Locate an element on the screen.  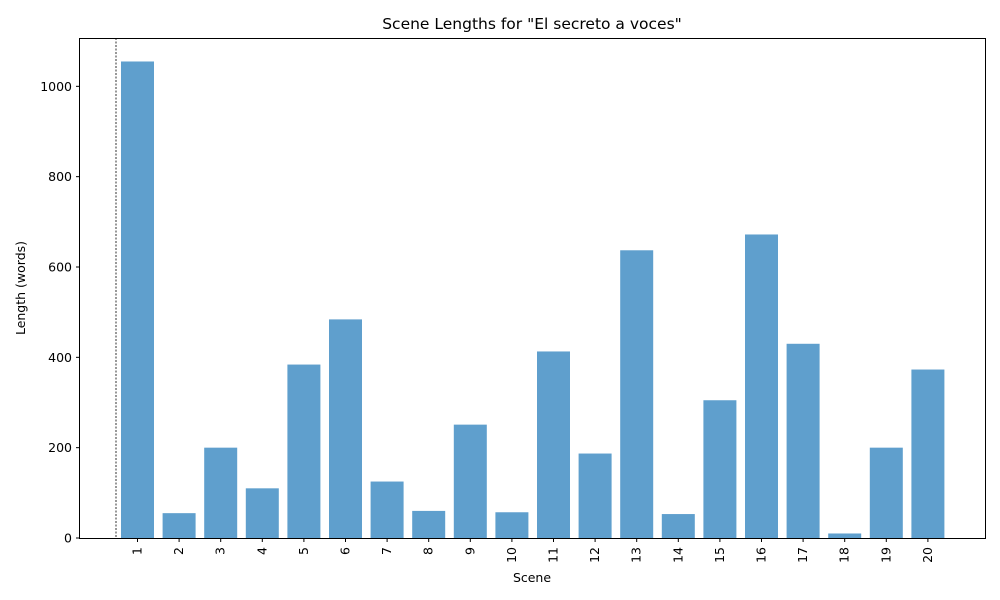
x-tick-label: 17 is located at coordinates (802, 555).